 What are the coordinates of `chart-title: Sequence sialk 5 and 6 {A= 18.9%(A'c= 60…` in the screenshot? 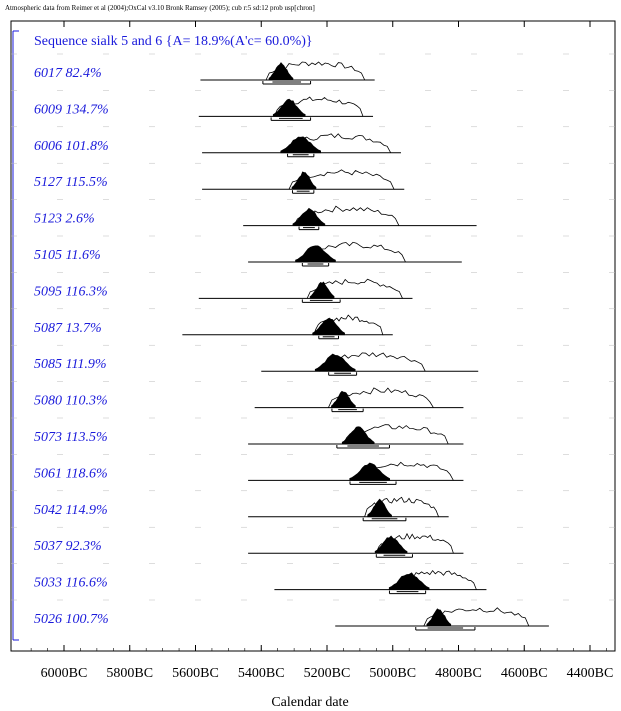 It's located at (173, 41).